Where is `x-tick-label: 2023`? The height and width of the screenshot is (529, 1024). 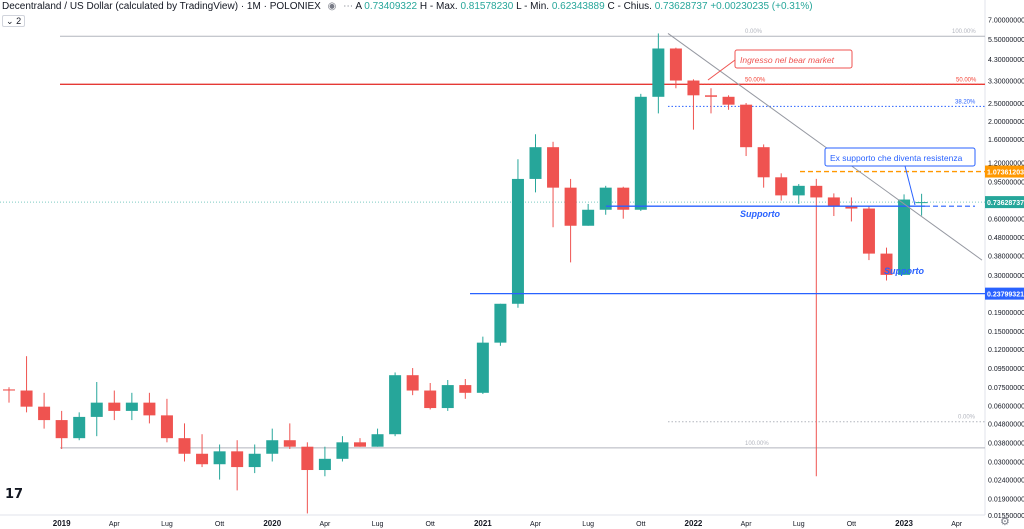
x-tick-label: 2023 is located at coordinates (904, 523).